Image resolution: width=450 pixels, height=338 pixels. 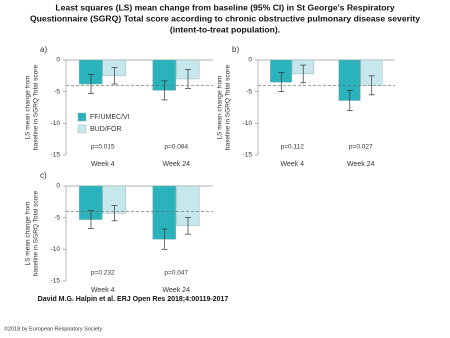 I want to click on p-value: p=0.015, so click(x=103, y=147).